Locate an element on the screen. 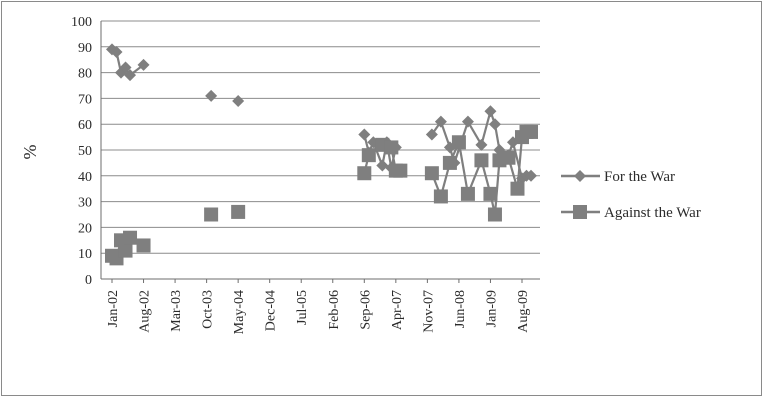 Image resolution: width=765 pixels, height=398 pixels. x-tick-label: Oct-03 is located at coordinates (208, 309).